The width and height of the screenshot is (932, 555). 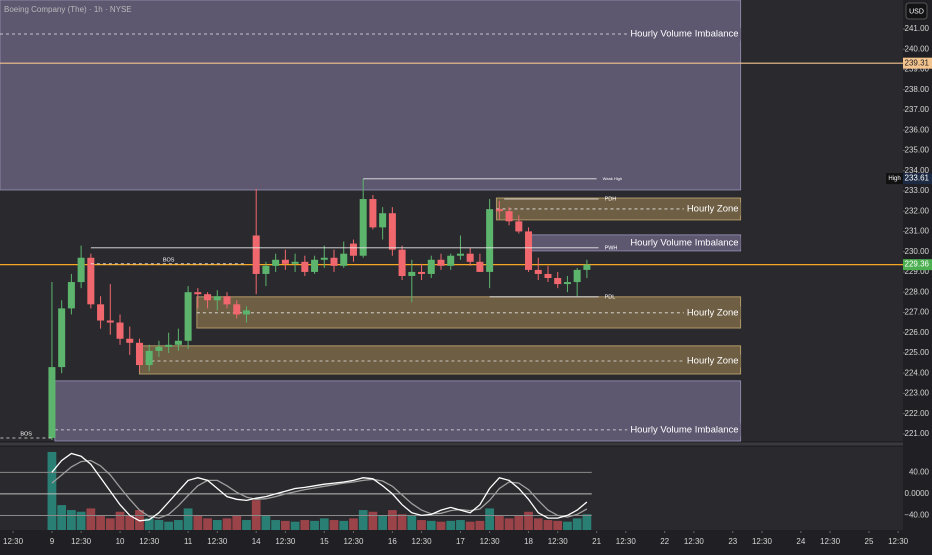 I want to click on annotation-label: PDL, so click(x=610, y=297).